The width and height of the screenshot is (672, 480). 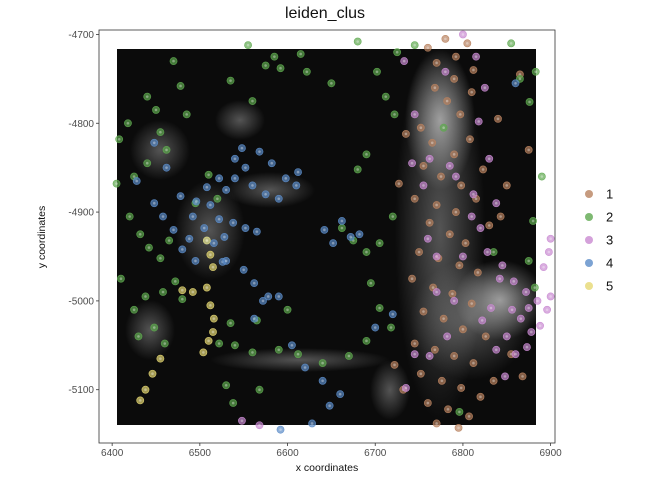 What do you see at coordinates (599, 240) in the screenshot?
I see `legend: 1 2 3 4 5` at bounding box center [599, 240].